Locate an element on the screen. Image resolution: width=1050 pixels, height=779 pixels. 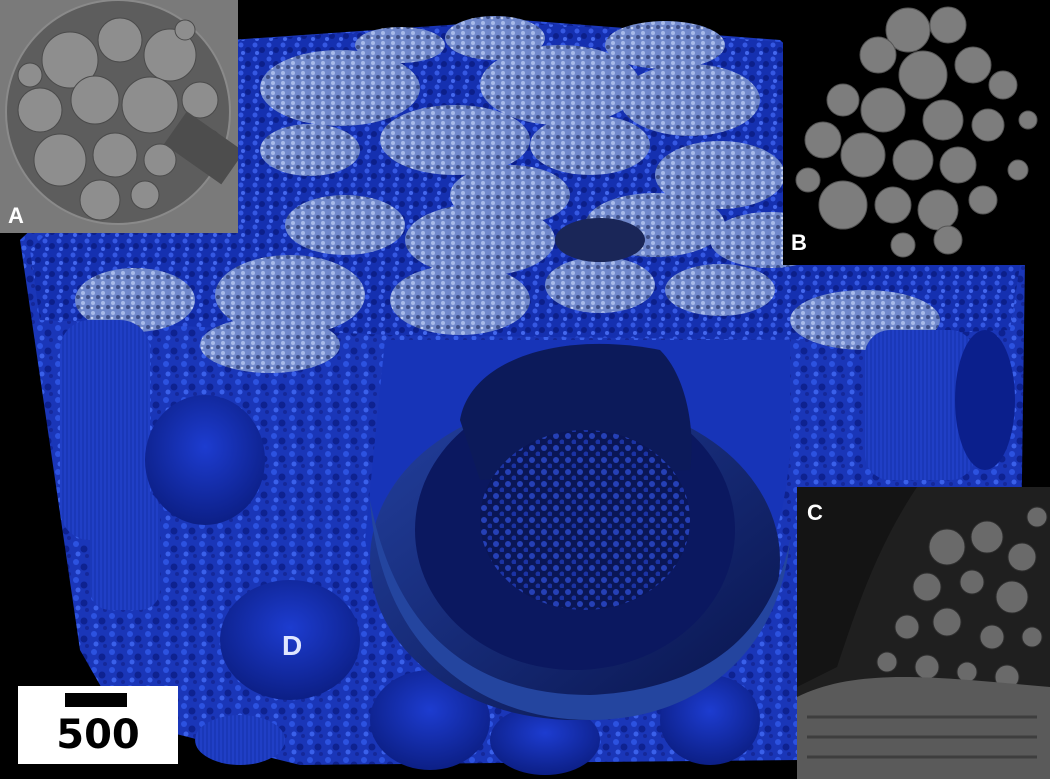
ct-slice-image is located at coordinates (119, 116).